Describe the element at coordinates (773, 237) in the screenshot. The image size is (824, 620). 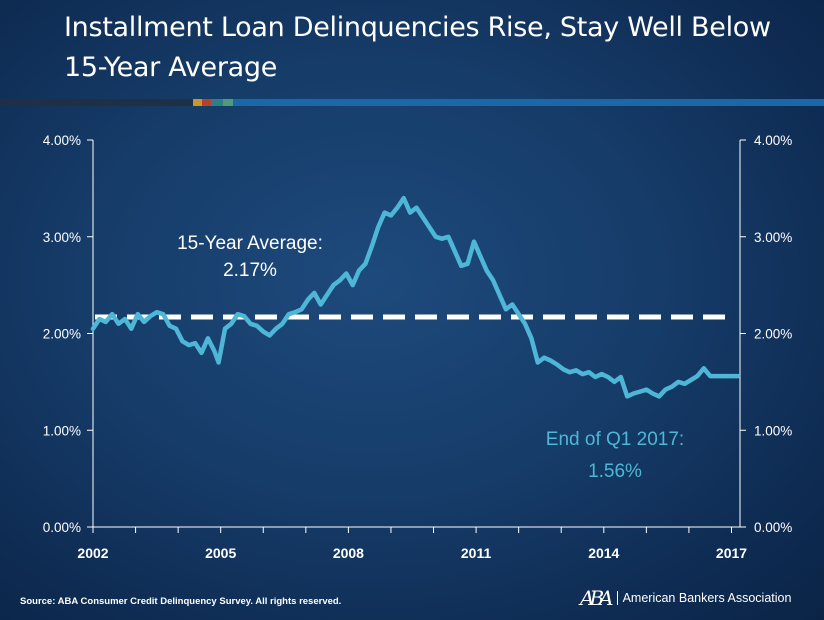
I see `y-tick-label-right: 3.00%` at that location.